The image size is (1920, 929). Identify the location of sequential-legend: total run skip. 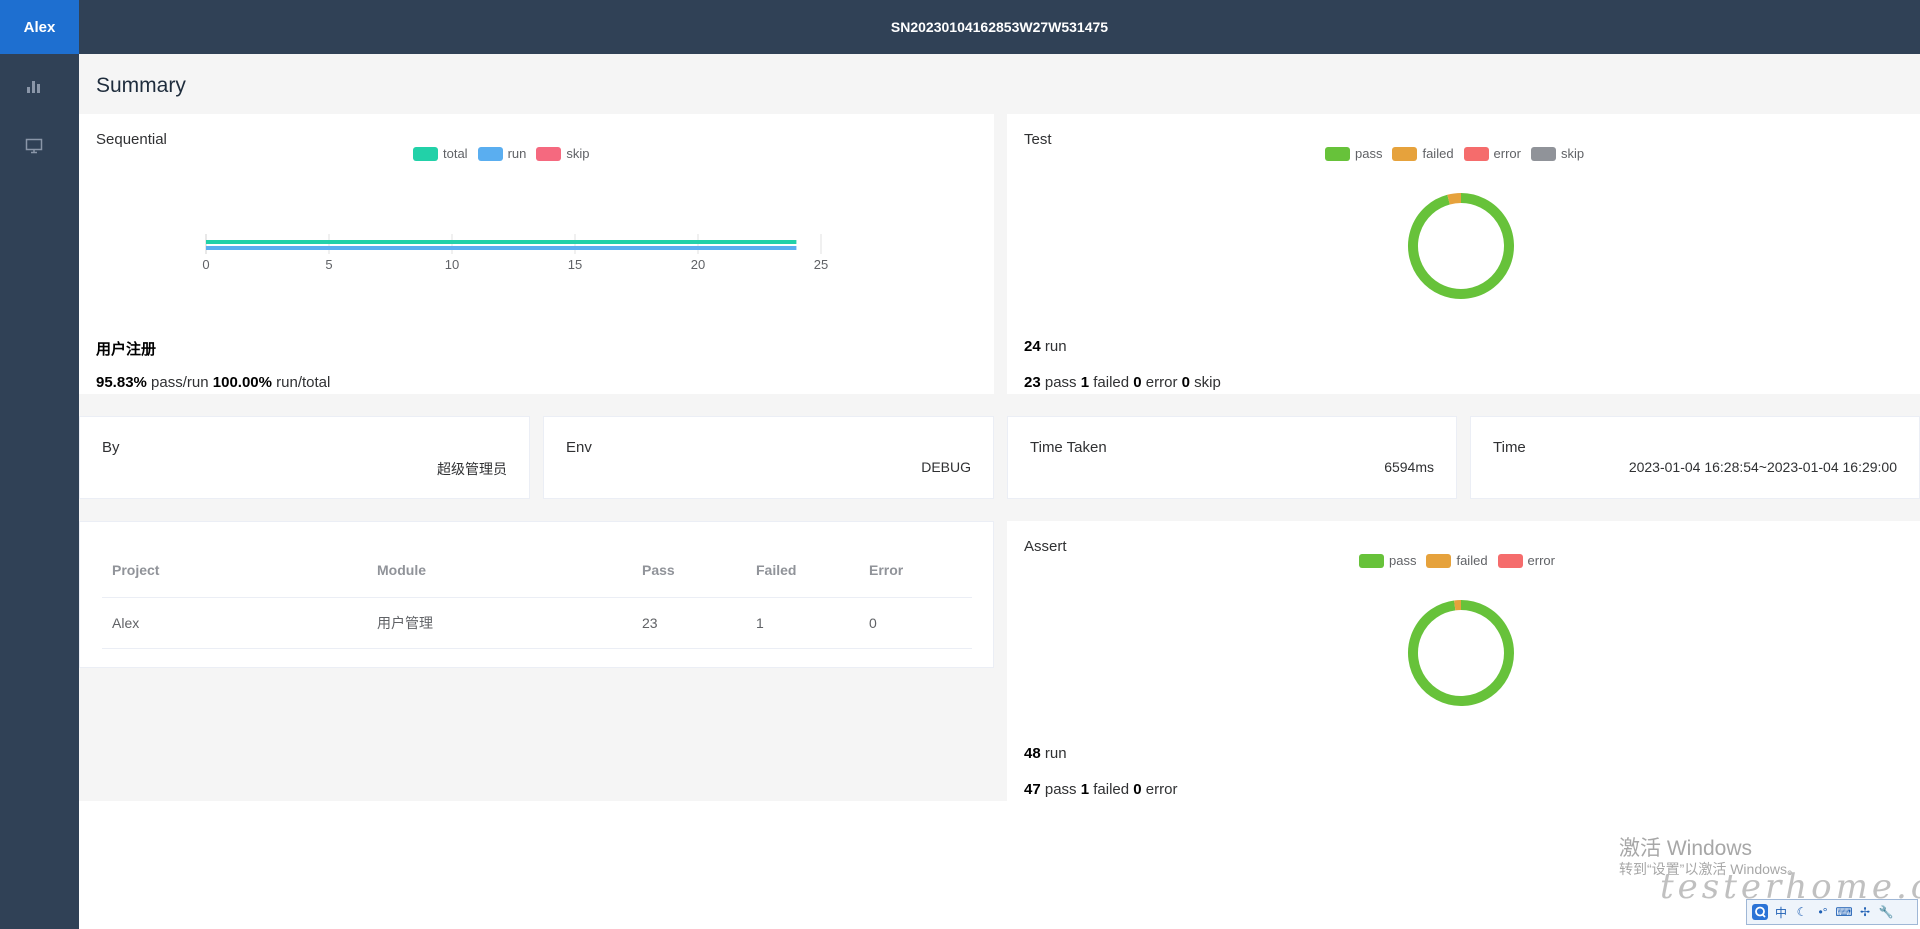
(506, 153).